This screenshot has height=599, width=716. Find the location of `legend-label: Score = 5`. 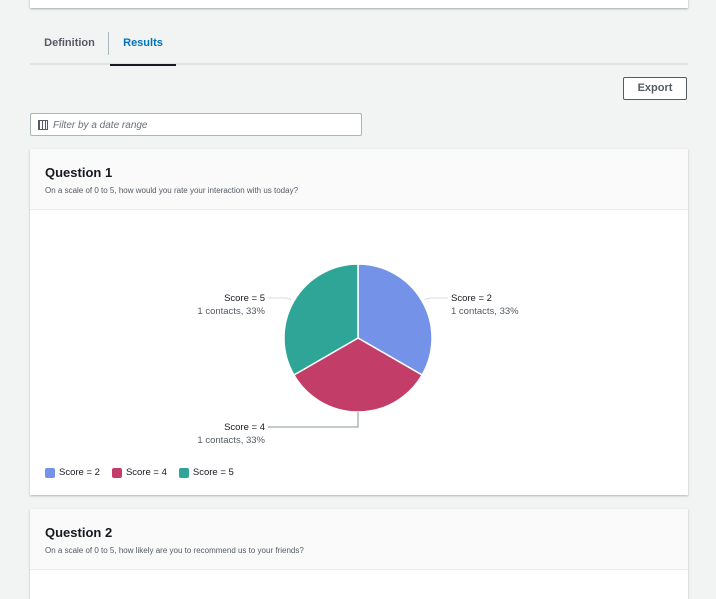

legend-label: Score = 5 is located at coordinates (213, 472).